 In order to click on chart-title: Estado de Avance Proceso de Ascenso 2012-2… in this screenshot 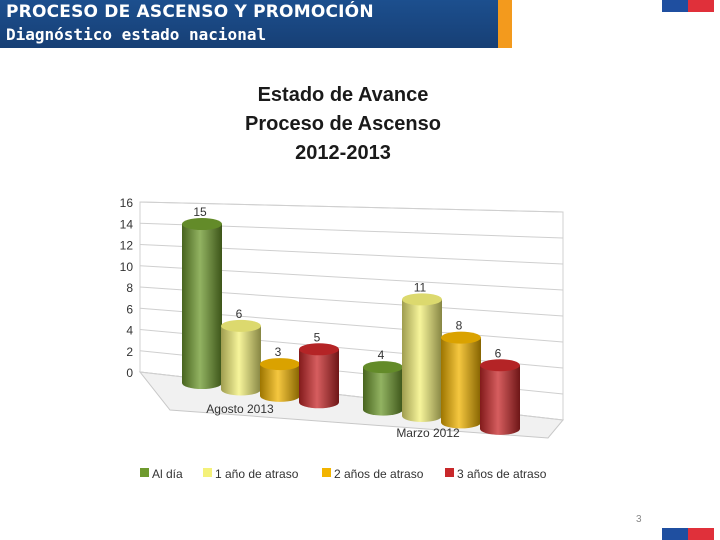, I will do `click(343, 124)`.